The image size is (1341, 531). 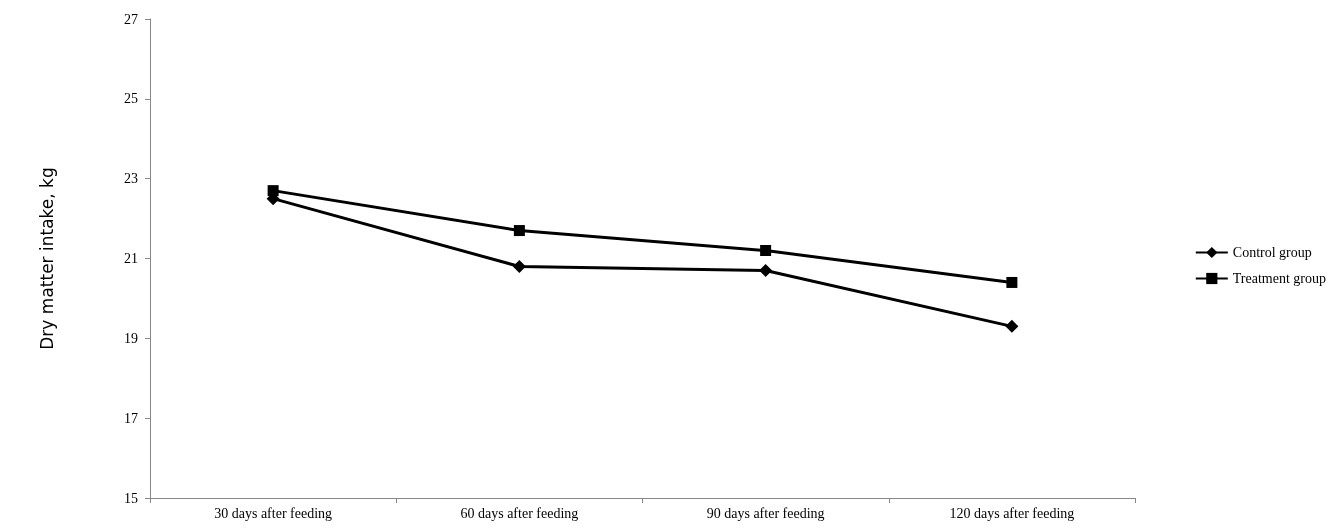 I want to click on legend-label: Treatment group, so click(x=1279, y=278).